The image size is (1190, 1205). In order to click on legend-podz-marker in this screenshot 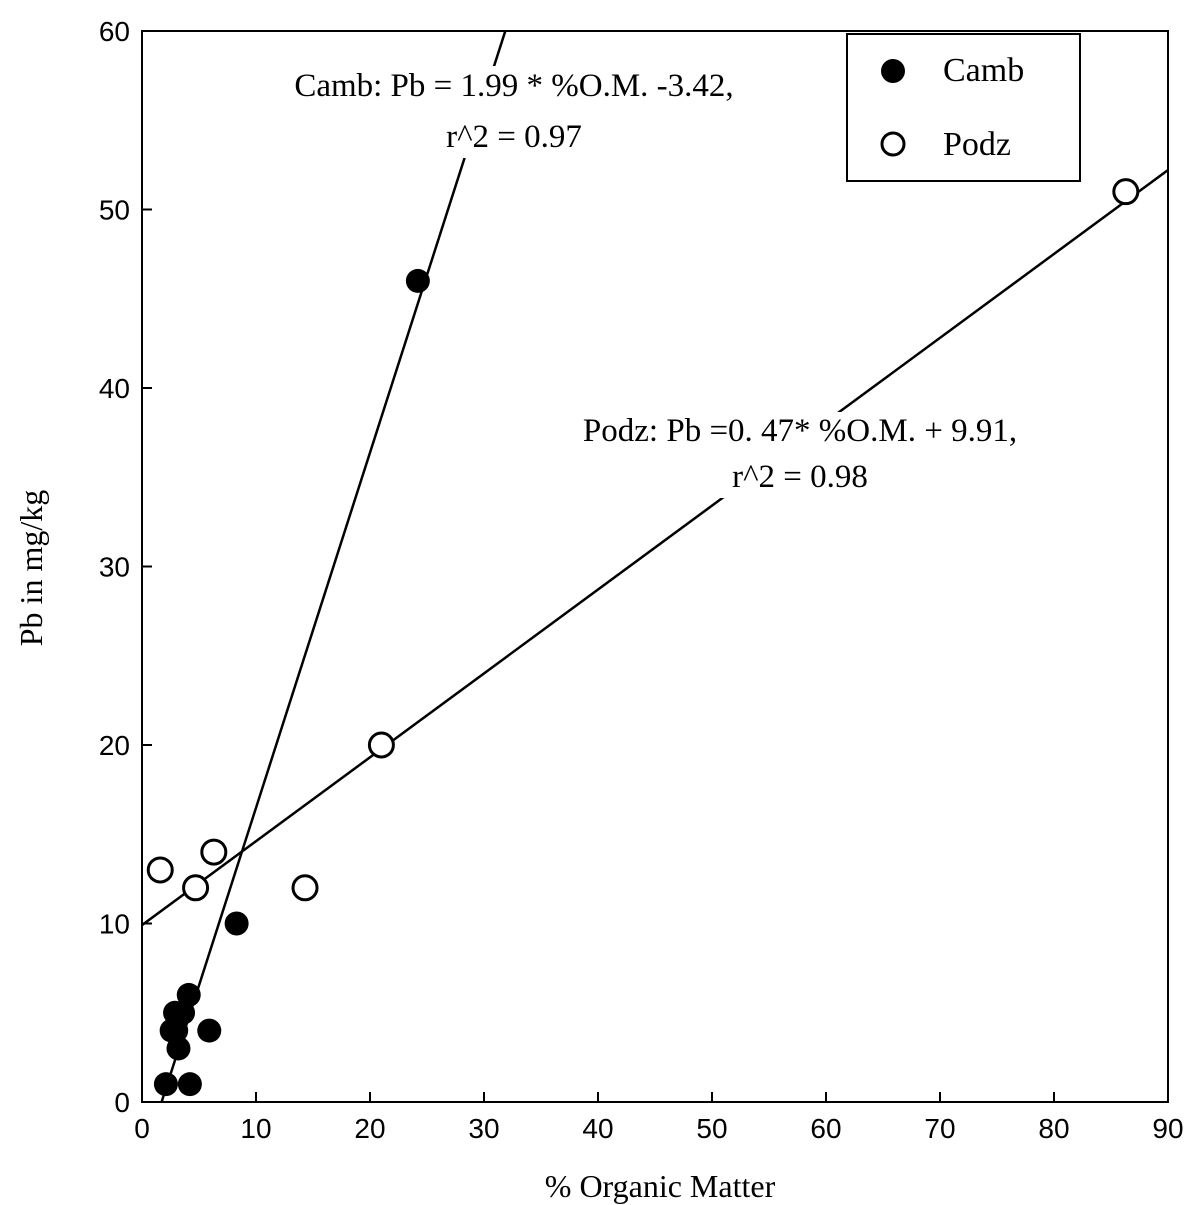, I will do `click(893, 144)`.